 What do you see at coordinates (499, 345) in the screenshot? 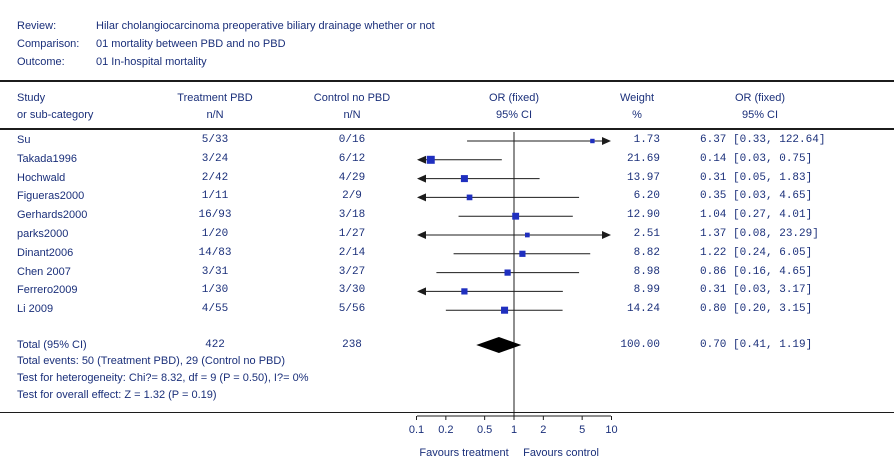
I see `pooled-diamond` at bounding box center [499, 345].